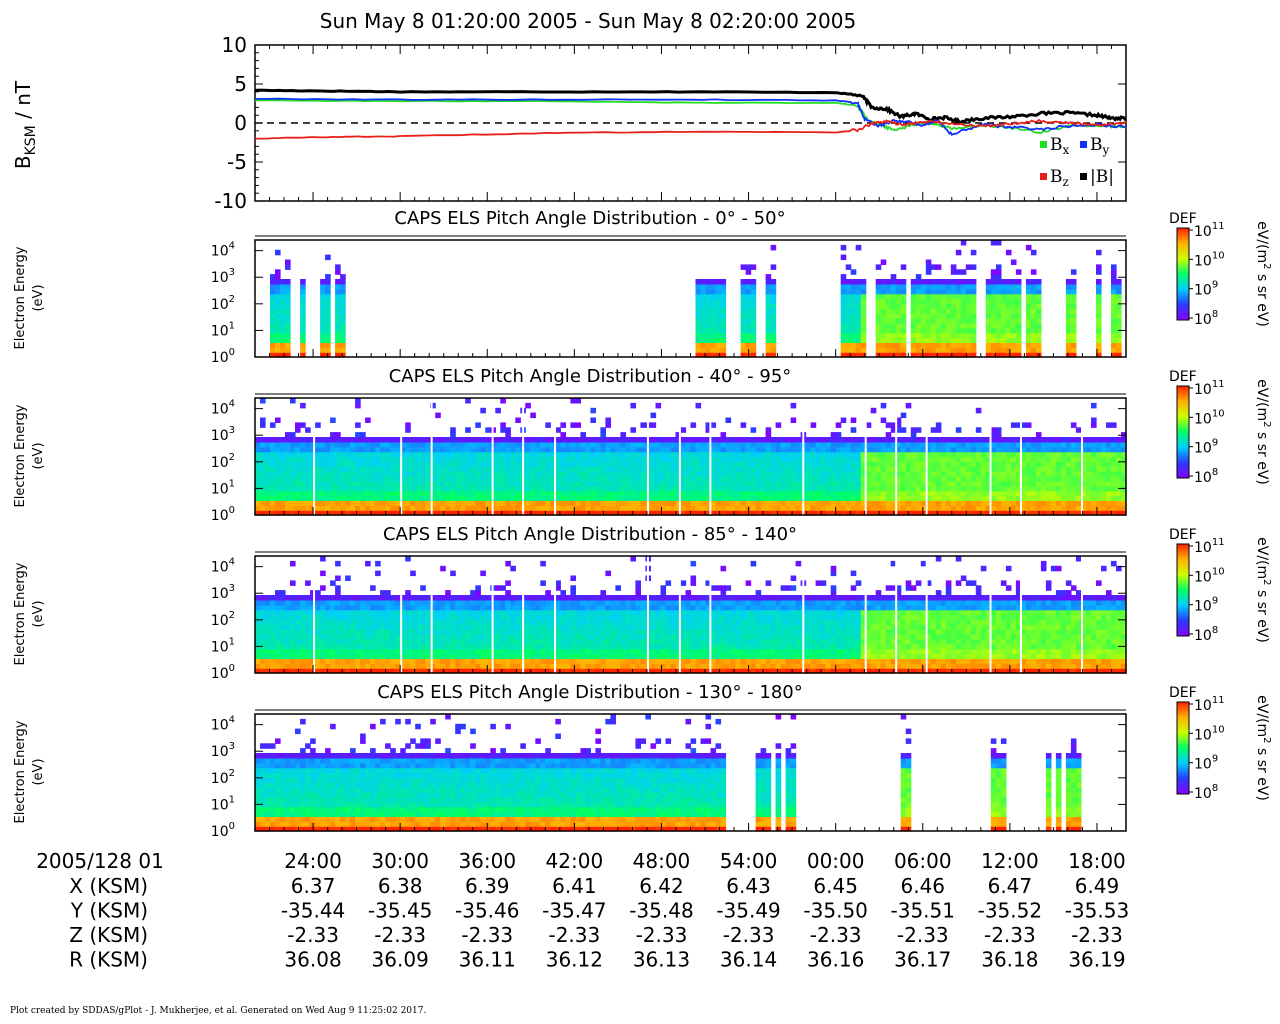  I want to click on tick-base: 10, so click(1203, 449).